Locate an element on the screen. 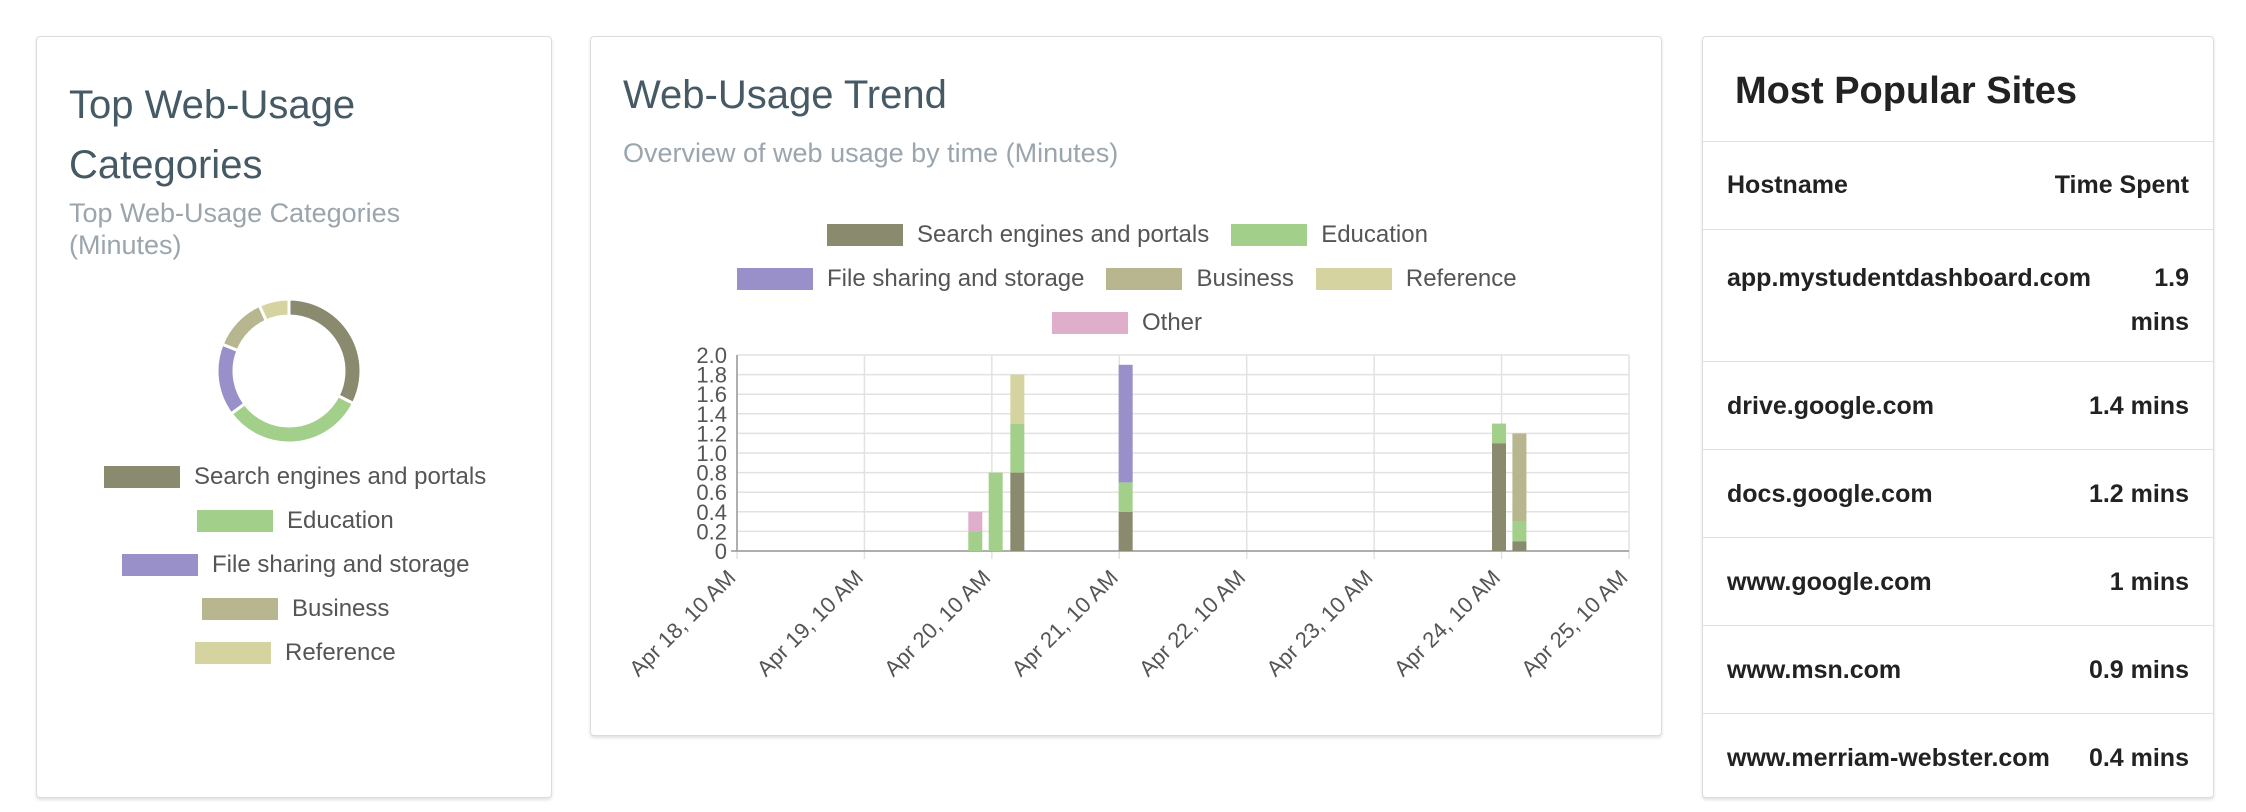 The height and width of the screenshot is (812, 2246). legend-row: Other is located at coordinates (1127, 323).